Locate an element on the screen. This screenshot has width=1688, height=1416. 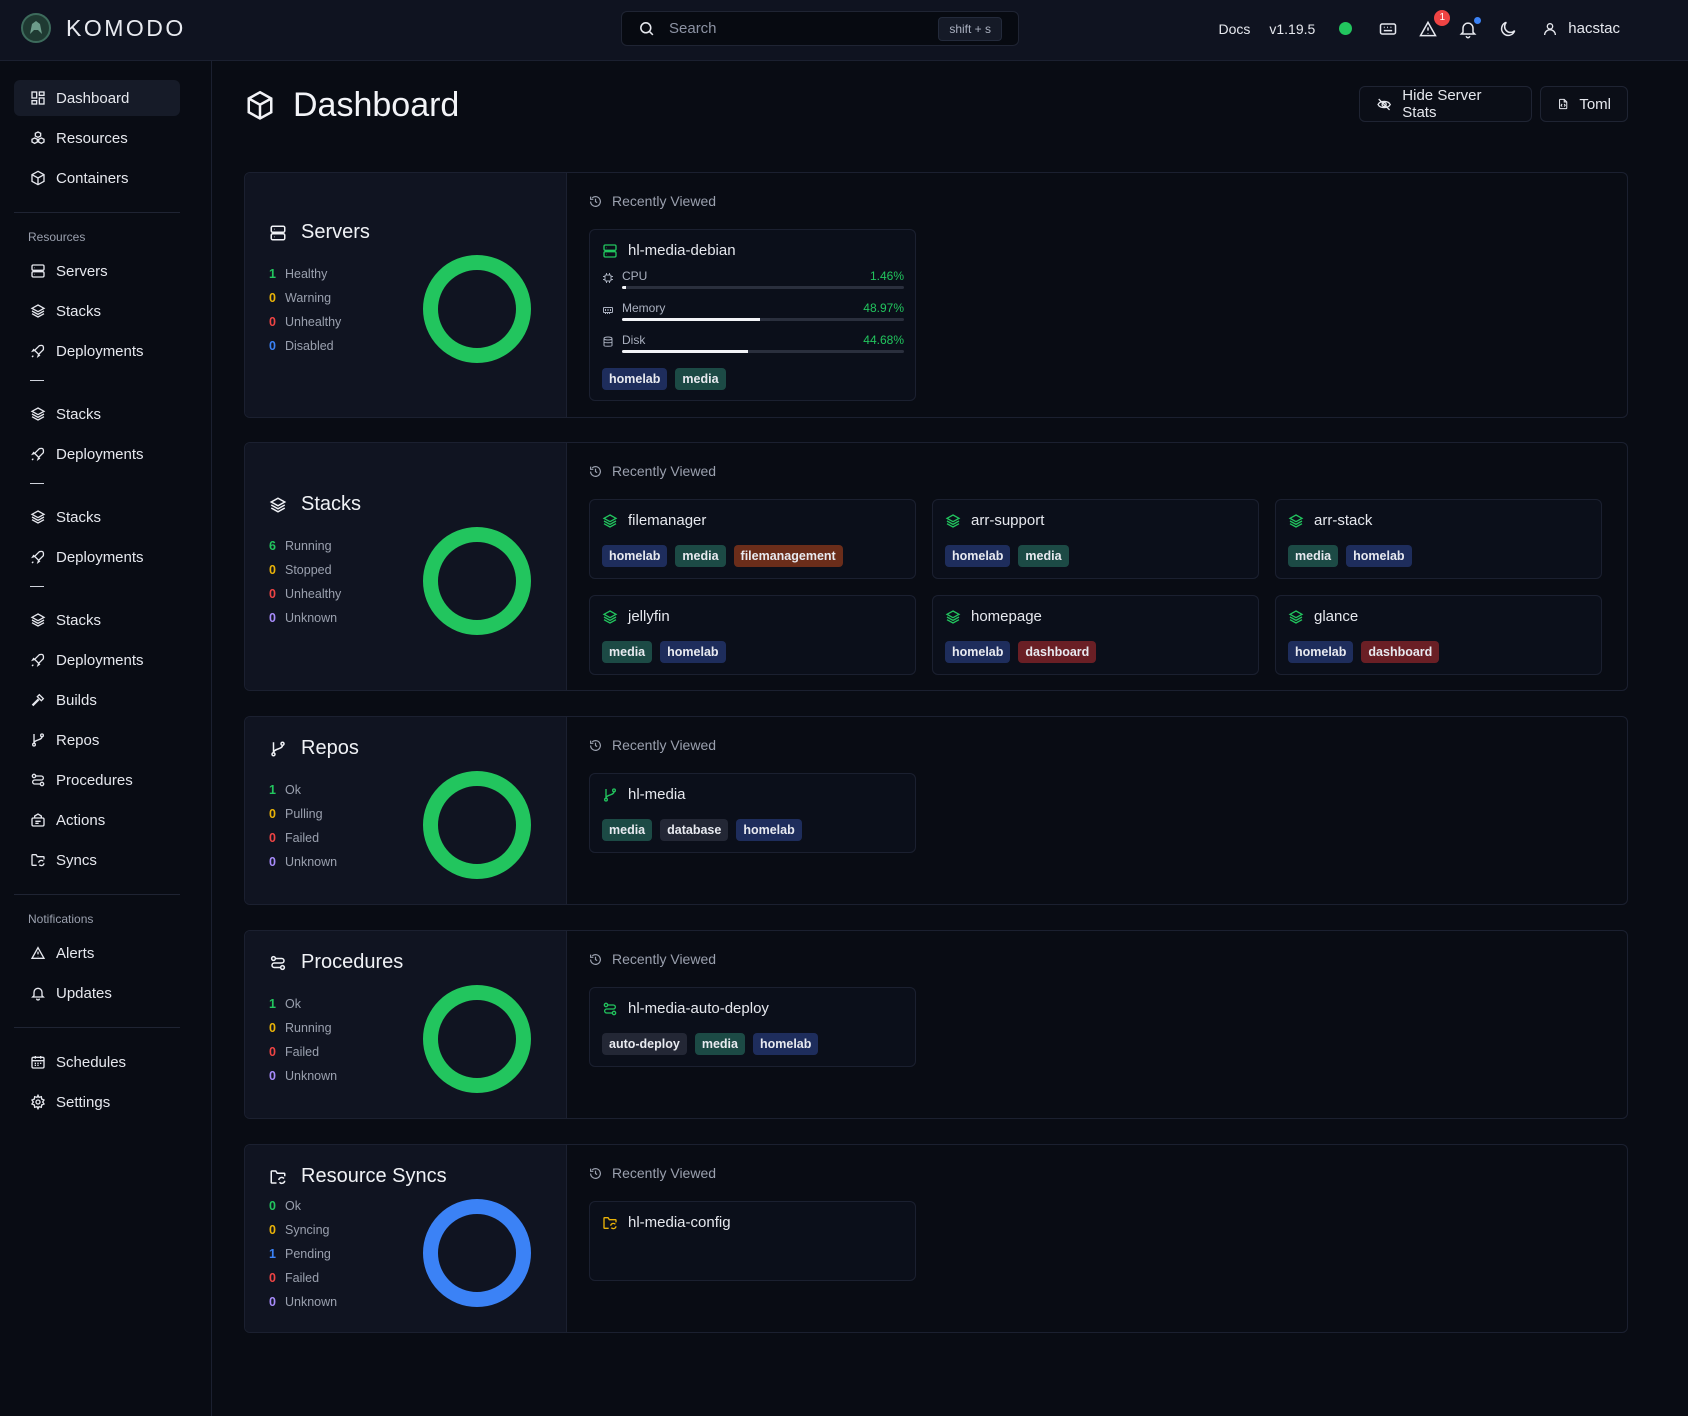
moon-icon is located at coordinates (1508, 29).